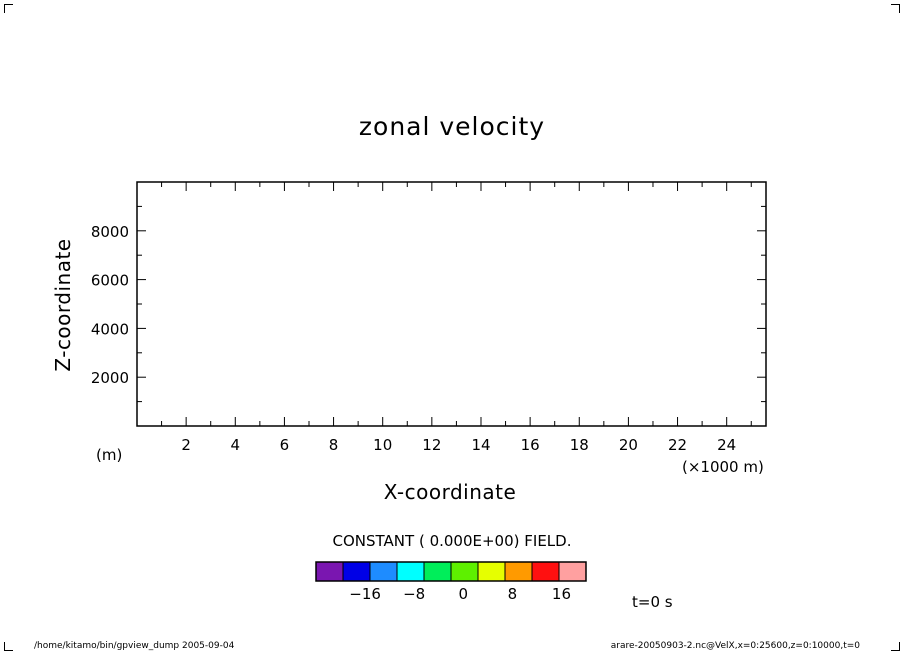  What do you see at coordinates (450, 492) in the screenshot?
I see `x-axis-label: X-coordinate` at bounding box center [450, 492].